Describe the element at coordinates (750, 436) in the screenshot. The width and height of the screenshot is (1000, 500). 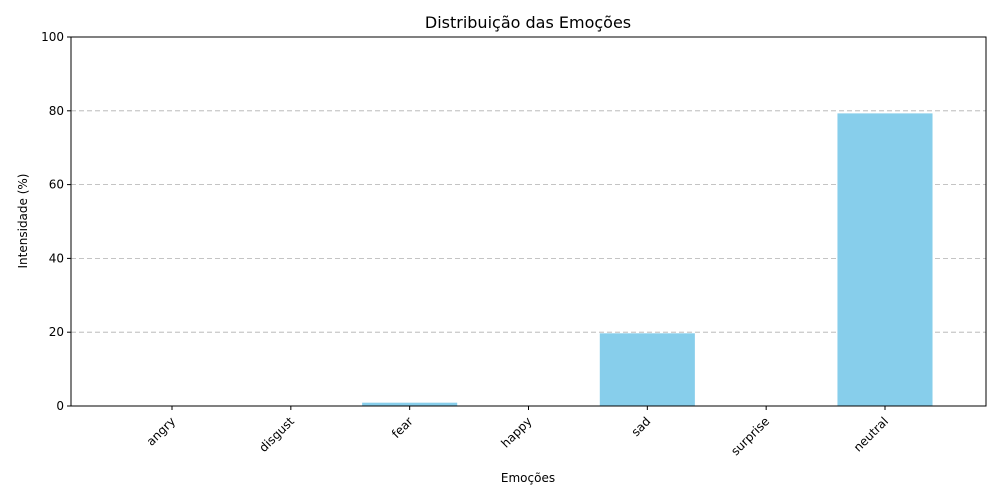
I see `x-tick-label-surprise: surprise` at that location.